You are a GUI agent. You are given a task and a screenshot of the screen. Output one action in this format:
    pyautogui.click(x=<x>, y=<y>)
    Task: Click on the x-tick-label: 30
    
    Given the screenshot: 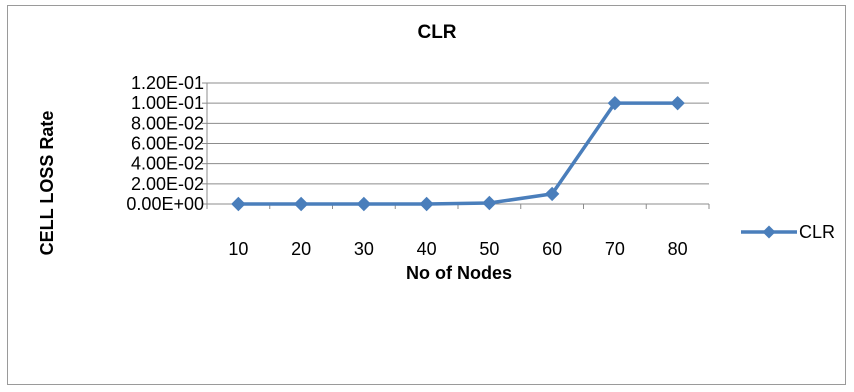 What is the action you would take?
    pyautogui.click(x=364, y=249)
    